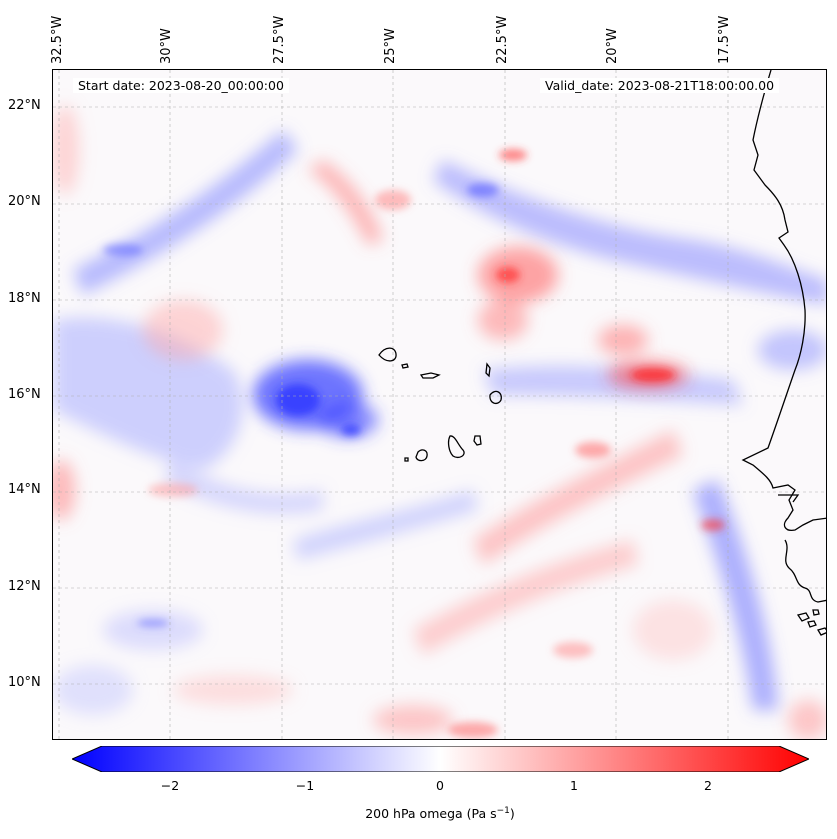 The image size is (837, 839). I want to click on cbar-tick-1: 1, so click(574, 785).